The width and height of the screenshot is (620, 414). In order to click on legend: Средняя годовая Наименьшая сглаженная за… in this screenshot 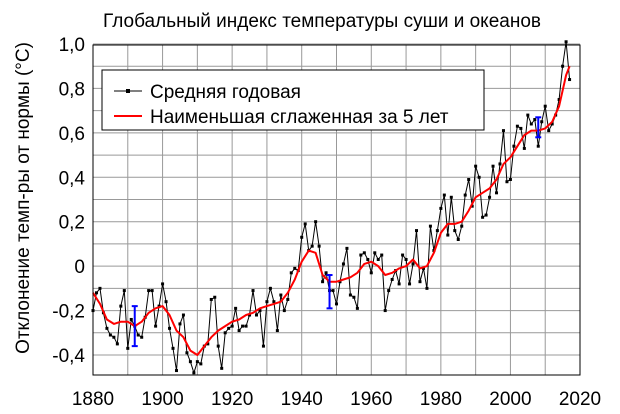, I will do `click(293, 100)`.